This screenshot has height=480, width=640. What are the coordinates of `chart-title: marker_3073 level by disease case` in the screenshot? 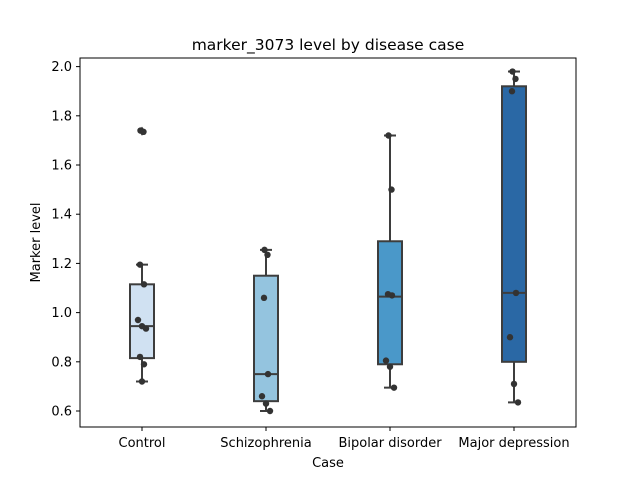 It's located at (328, 45).